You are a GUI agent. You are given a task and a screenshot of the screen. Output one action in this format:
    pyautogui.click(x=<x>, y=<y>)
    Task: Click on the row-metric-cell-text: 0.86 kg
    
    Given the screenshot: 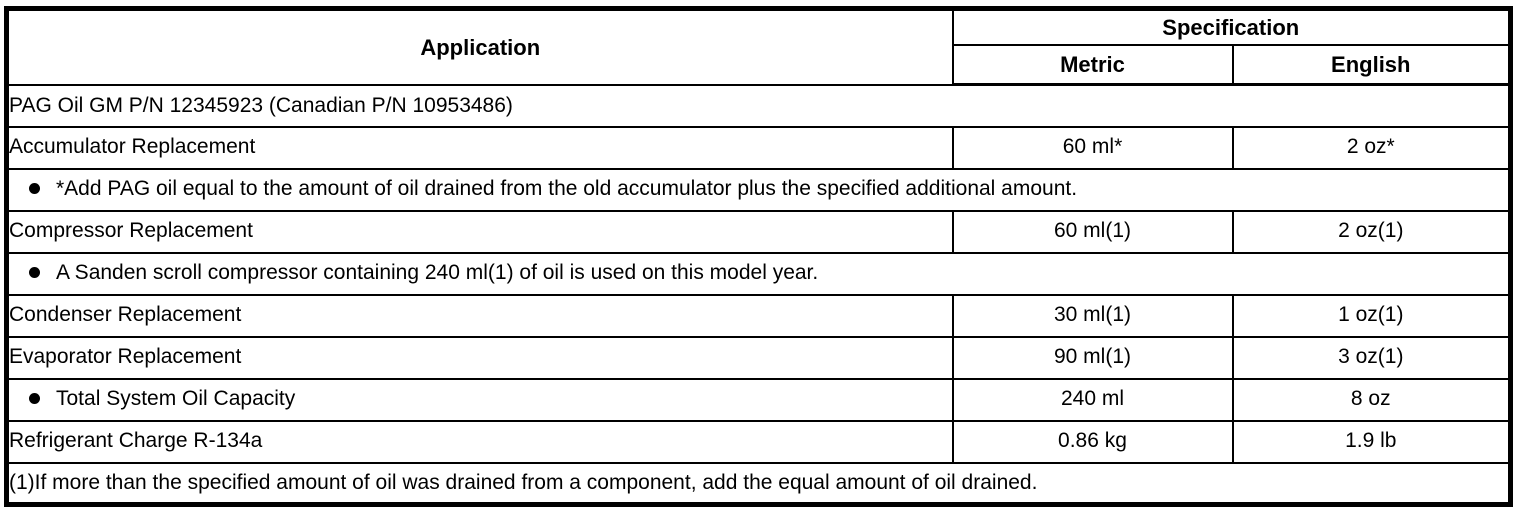 What is the action you would take?
    pyautogui.click(x=1092, y=441)
    